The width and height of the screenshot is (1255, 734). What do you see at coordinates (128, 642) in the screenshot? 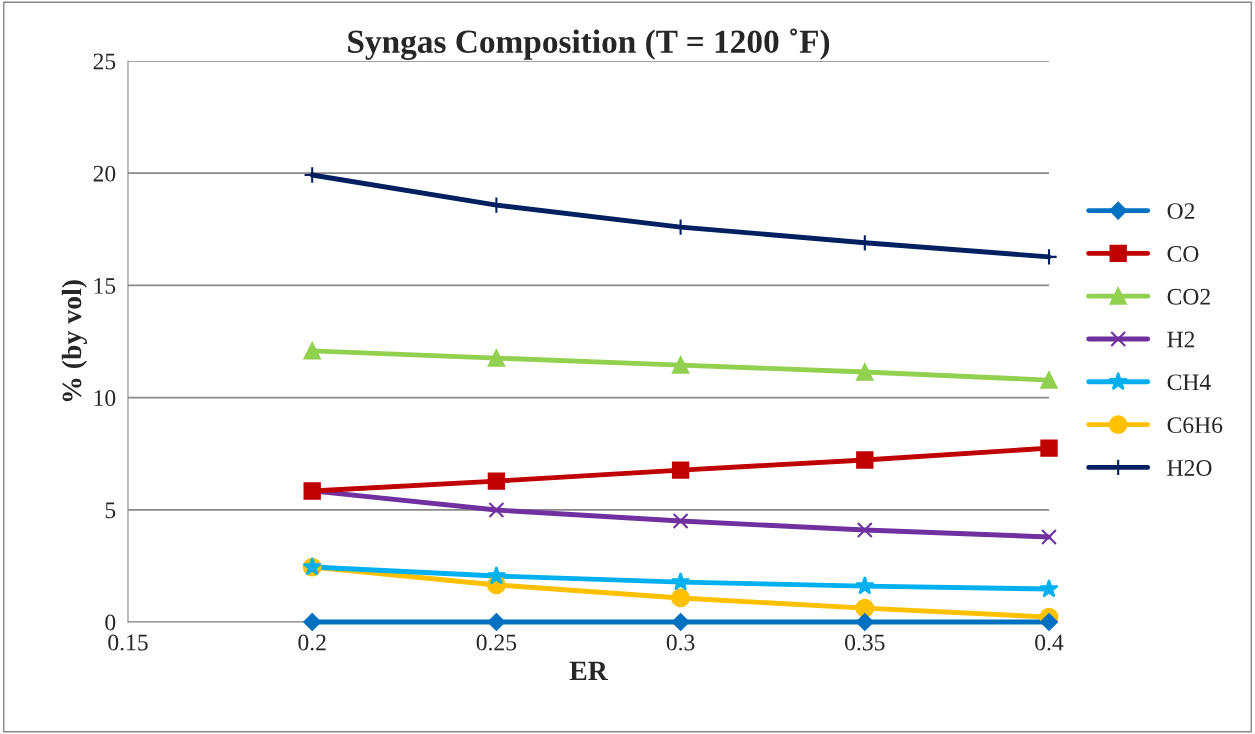
I see `x-tick-label: 0.15` at bounding box center [128, 642].